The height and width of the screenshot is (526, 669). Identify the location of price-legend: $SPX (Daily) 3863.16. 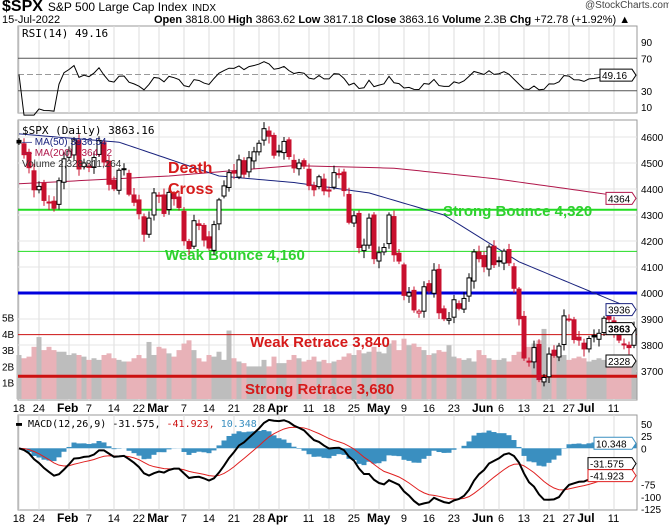
(88, 130).